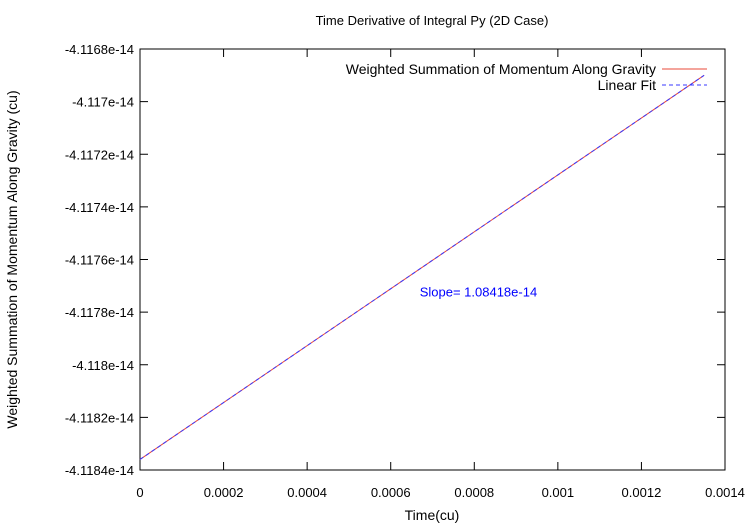  Describe the element at coordinates (99, 207) in the screenshot. I see `y-tick-label: -4.1174e-14` at that location.